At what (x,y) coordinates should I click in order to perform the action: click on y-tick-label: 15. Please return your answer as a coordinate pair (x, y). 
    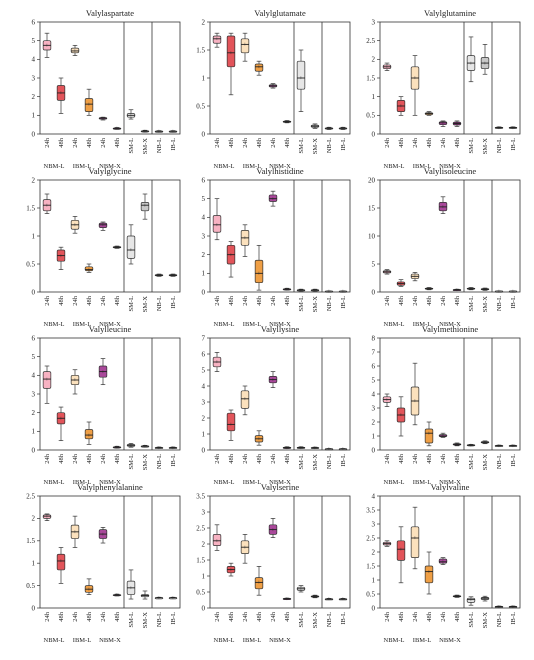
    Looking at the image, I should click on (372, 208).